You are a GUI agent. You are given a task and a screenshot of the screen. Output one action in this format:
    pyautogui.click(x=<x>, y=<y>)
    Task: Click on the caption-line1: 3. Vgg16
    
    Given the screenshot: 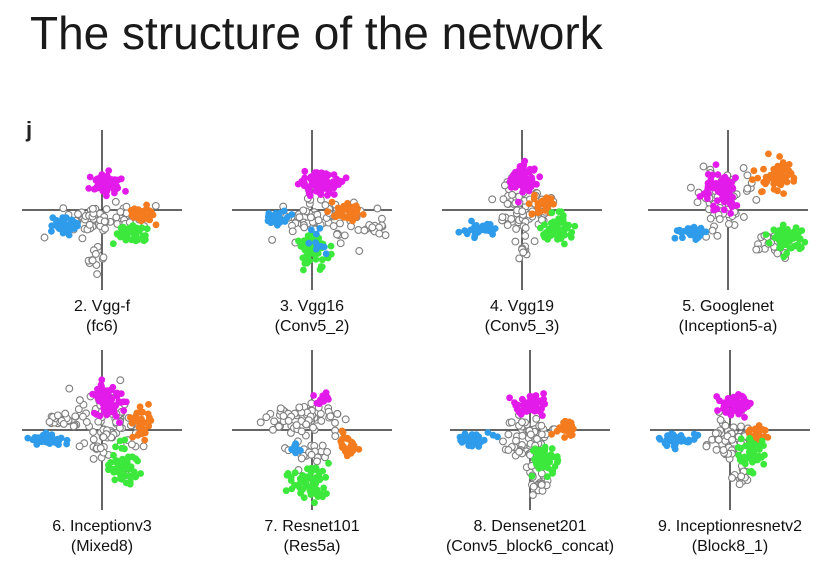 What is the action you would take?
    pyautogui.click(x=312, y=306)
    